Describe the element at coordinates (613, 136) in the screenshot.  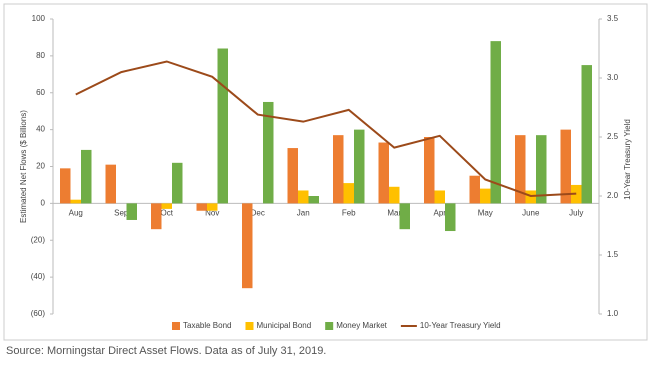
I see `y2-tick-label: 2.5` at that location.